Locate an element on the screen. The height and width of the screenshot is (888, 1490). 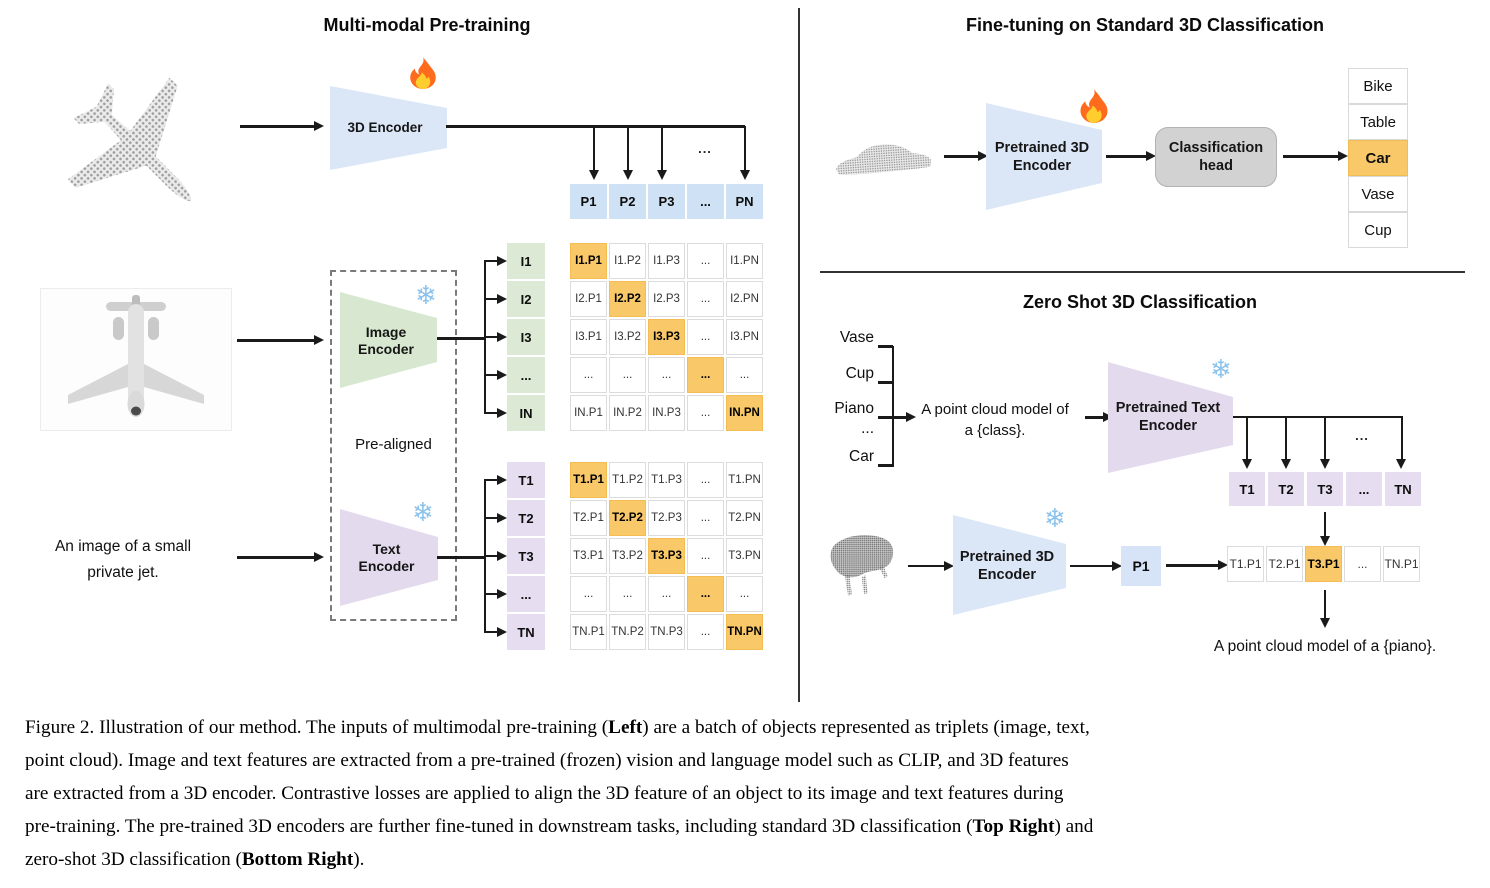
image-similarity-cell: IN.P1 is located at coordinates (588, 413).